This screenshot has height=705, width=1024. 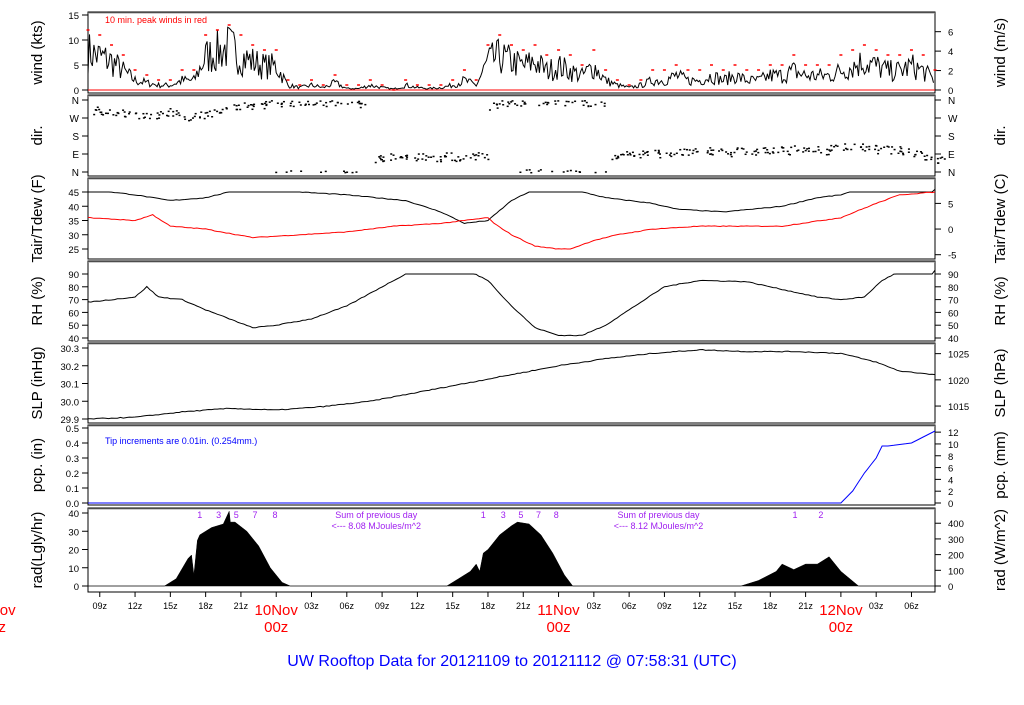 What do you see at coordinates (953, 433) in the screenshot?
I see `y-tick-label-right: 12` at bounding box center [953, 433].